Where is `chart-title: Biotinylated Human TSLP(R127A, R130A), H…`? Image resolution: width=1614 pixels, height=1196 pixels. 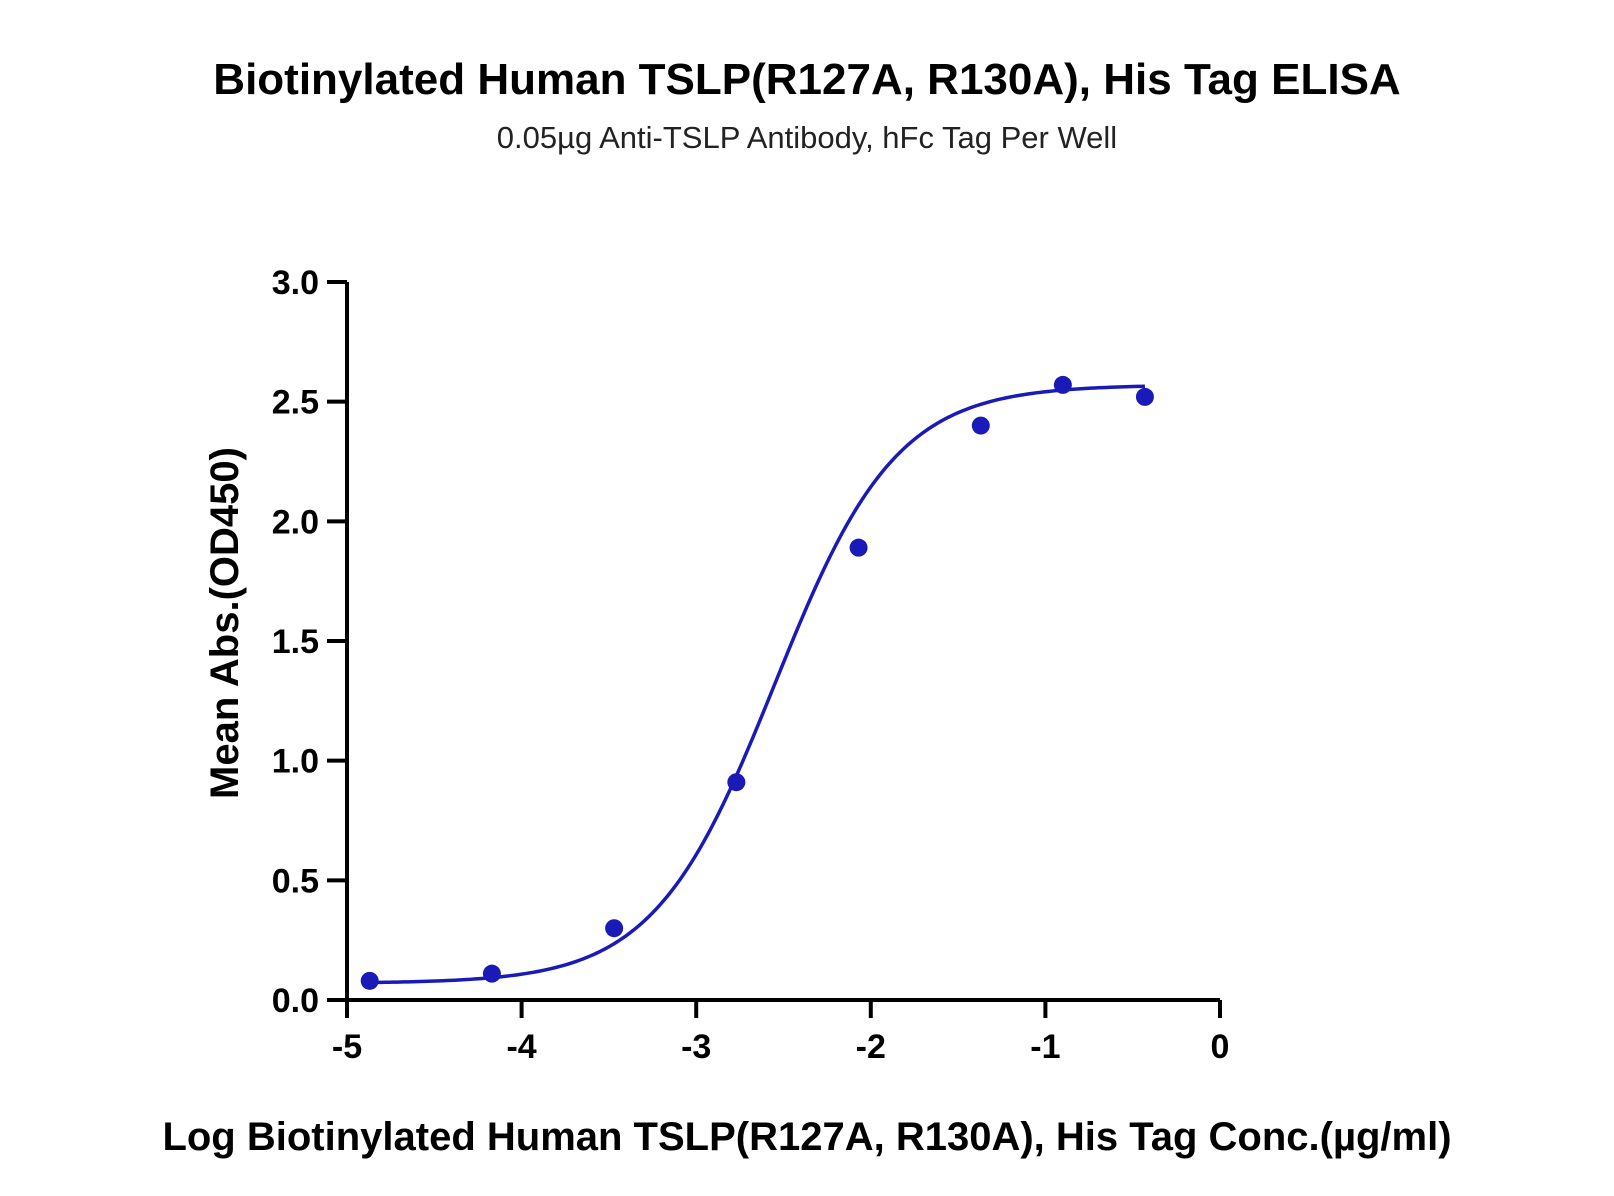
chart-title: Biotinylated Human TSLP(R127A, R130A), H… is located at coordinates (806, 79).